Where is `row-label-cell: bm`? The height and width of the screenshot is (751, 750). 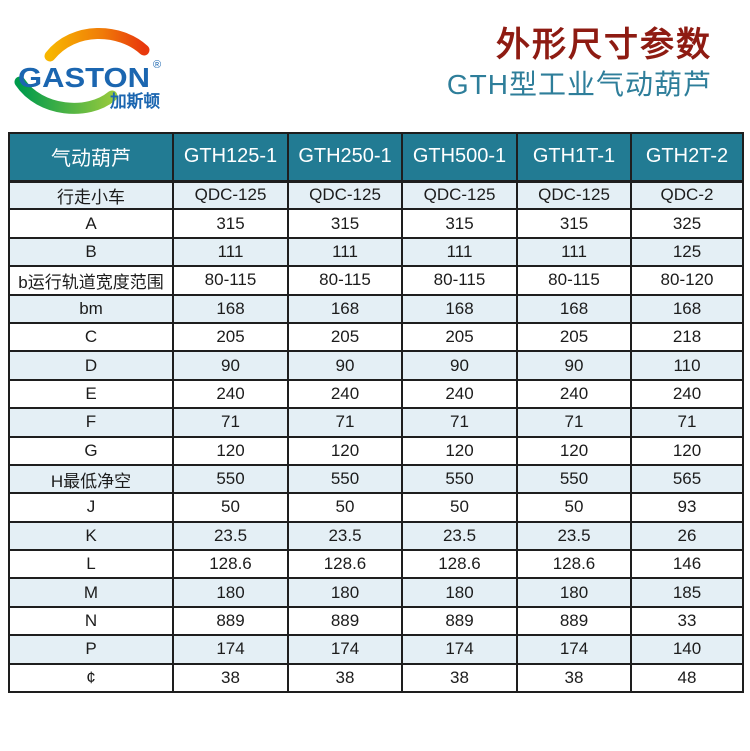
row-label-cell: bm is located at coordinates (91, 308).